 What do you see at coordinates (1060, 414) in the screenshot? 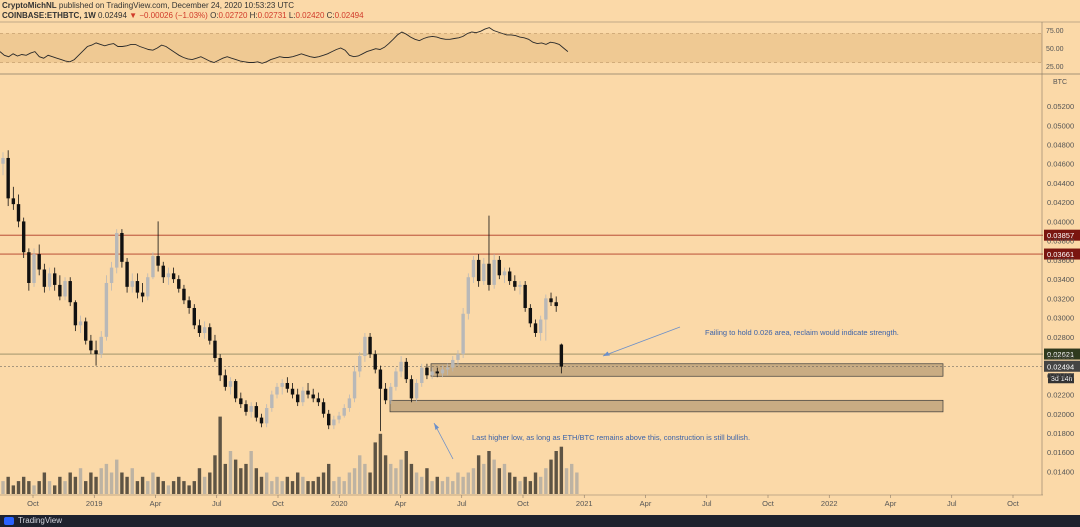
I see `price-tick-label: 0.02000` at bounding box center [1060, 414].